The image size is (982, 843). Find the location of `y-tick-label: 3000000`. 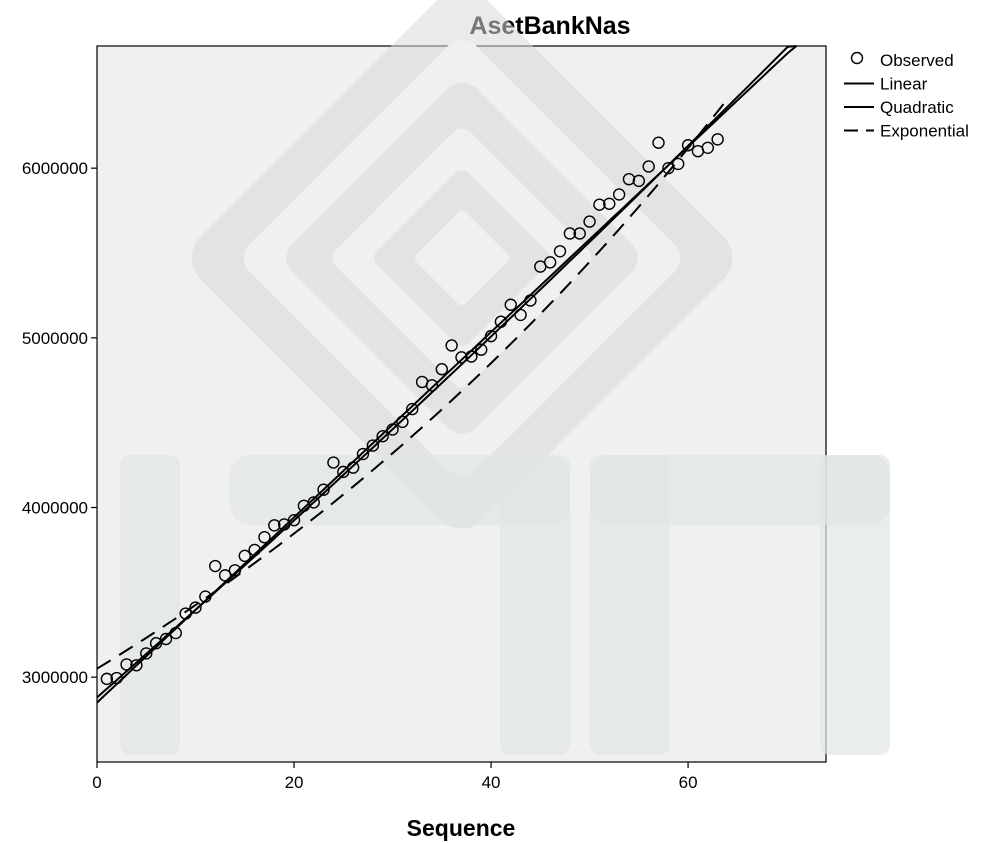

y-tick-label: 3000000 is located at coordinates (55, 677).